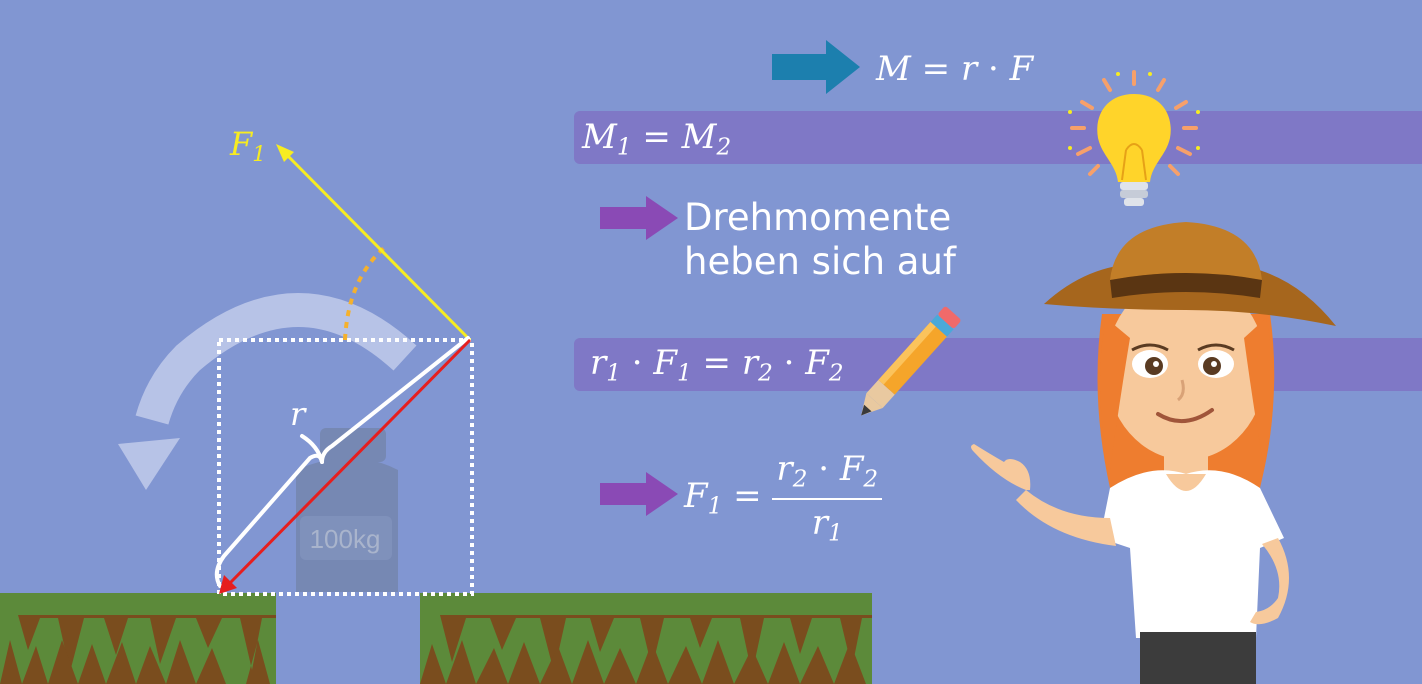 The width and height of the screenshot is (1422, 684). What do you see at coordinates (657, 139) in the screenshot?
I see `balance-formula: M1 = M2` at bounding box center [657, 139].